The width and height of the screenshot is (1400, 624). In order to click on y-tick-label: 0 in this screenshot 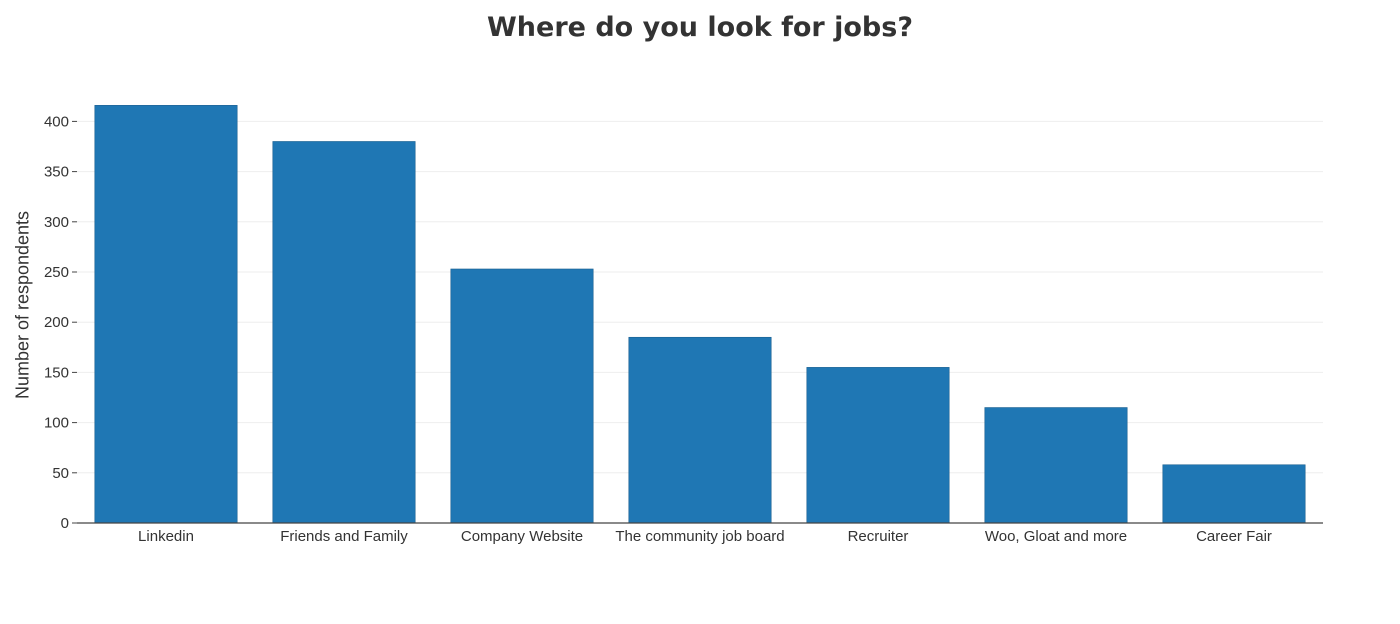, I will do `click(65, 523)`.